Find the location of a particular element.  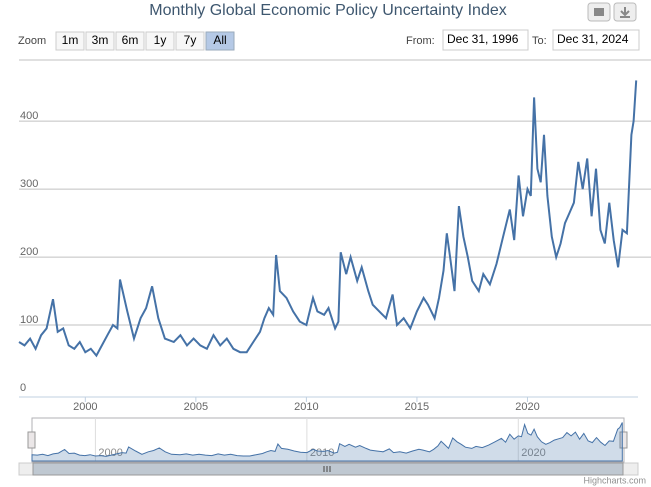

range-button-label: 6m is located at coordinates (130, 40).